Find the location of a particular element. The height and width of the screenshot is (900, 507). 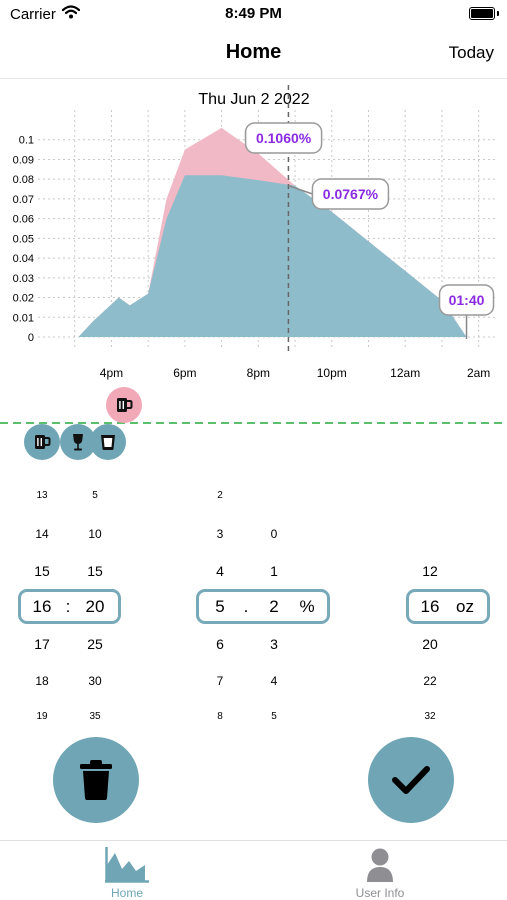

bac-estimate-area is located at coordinates (272, 256).